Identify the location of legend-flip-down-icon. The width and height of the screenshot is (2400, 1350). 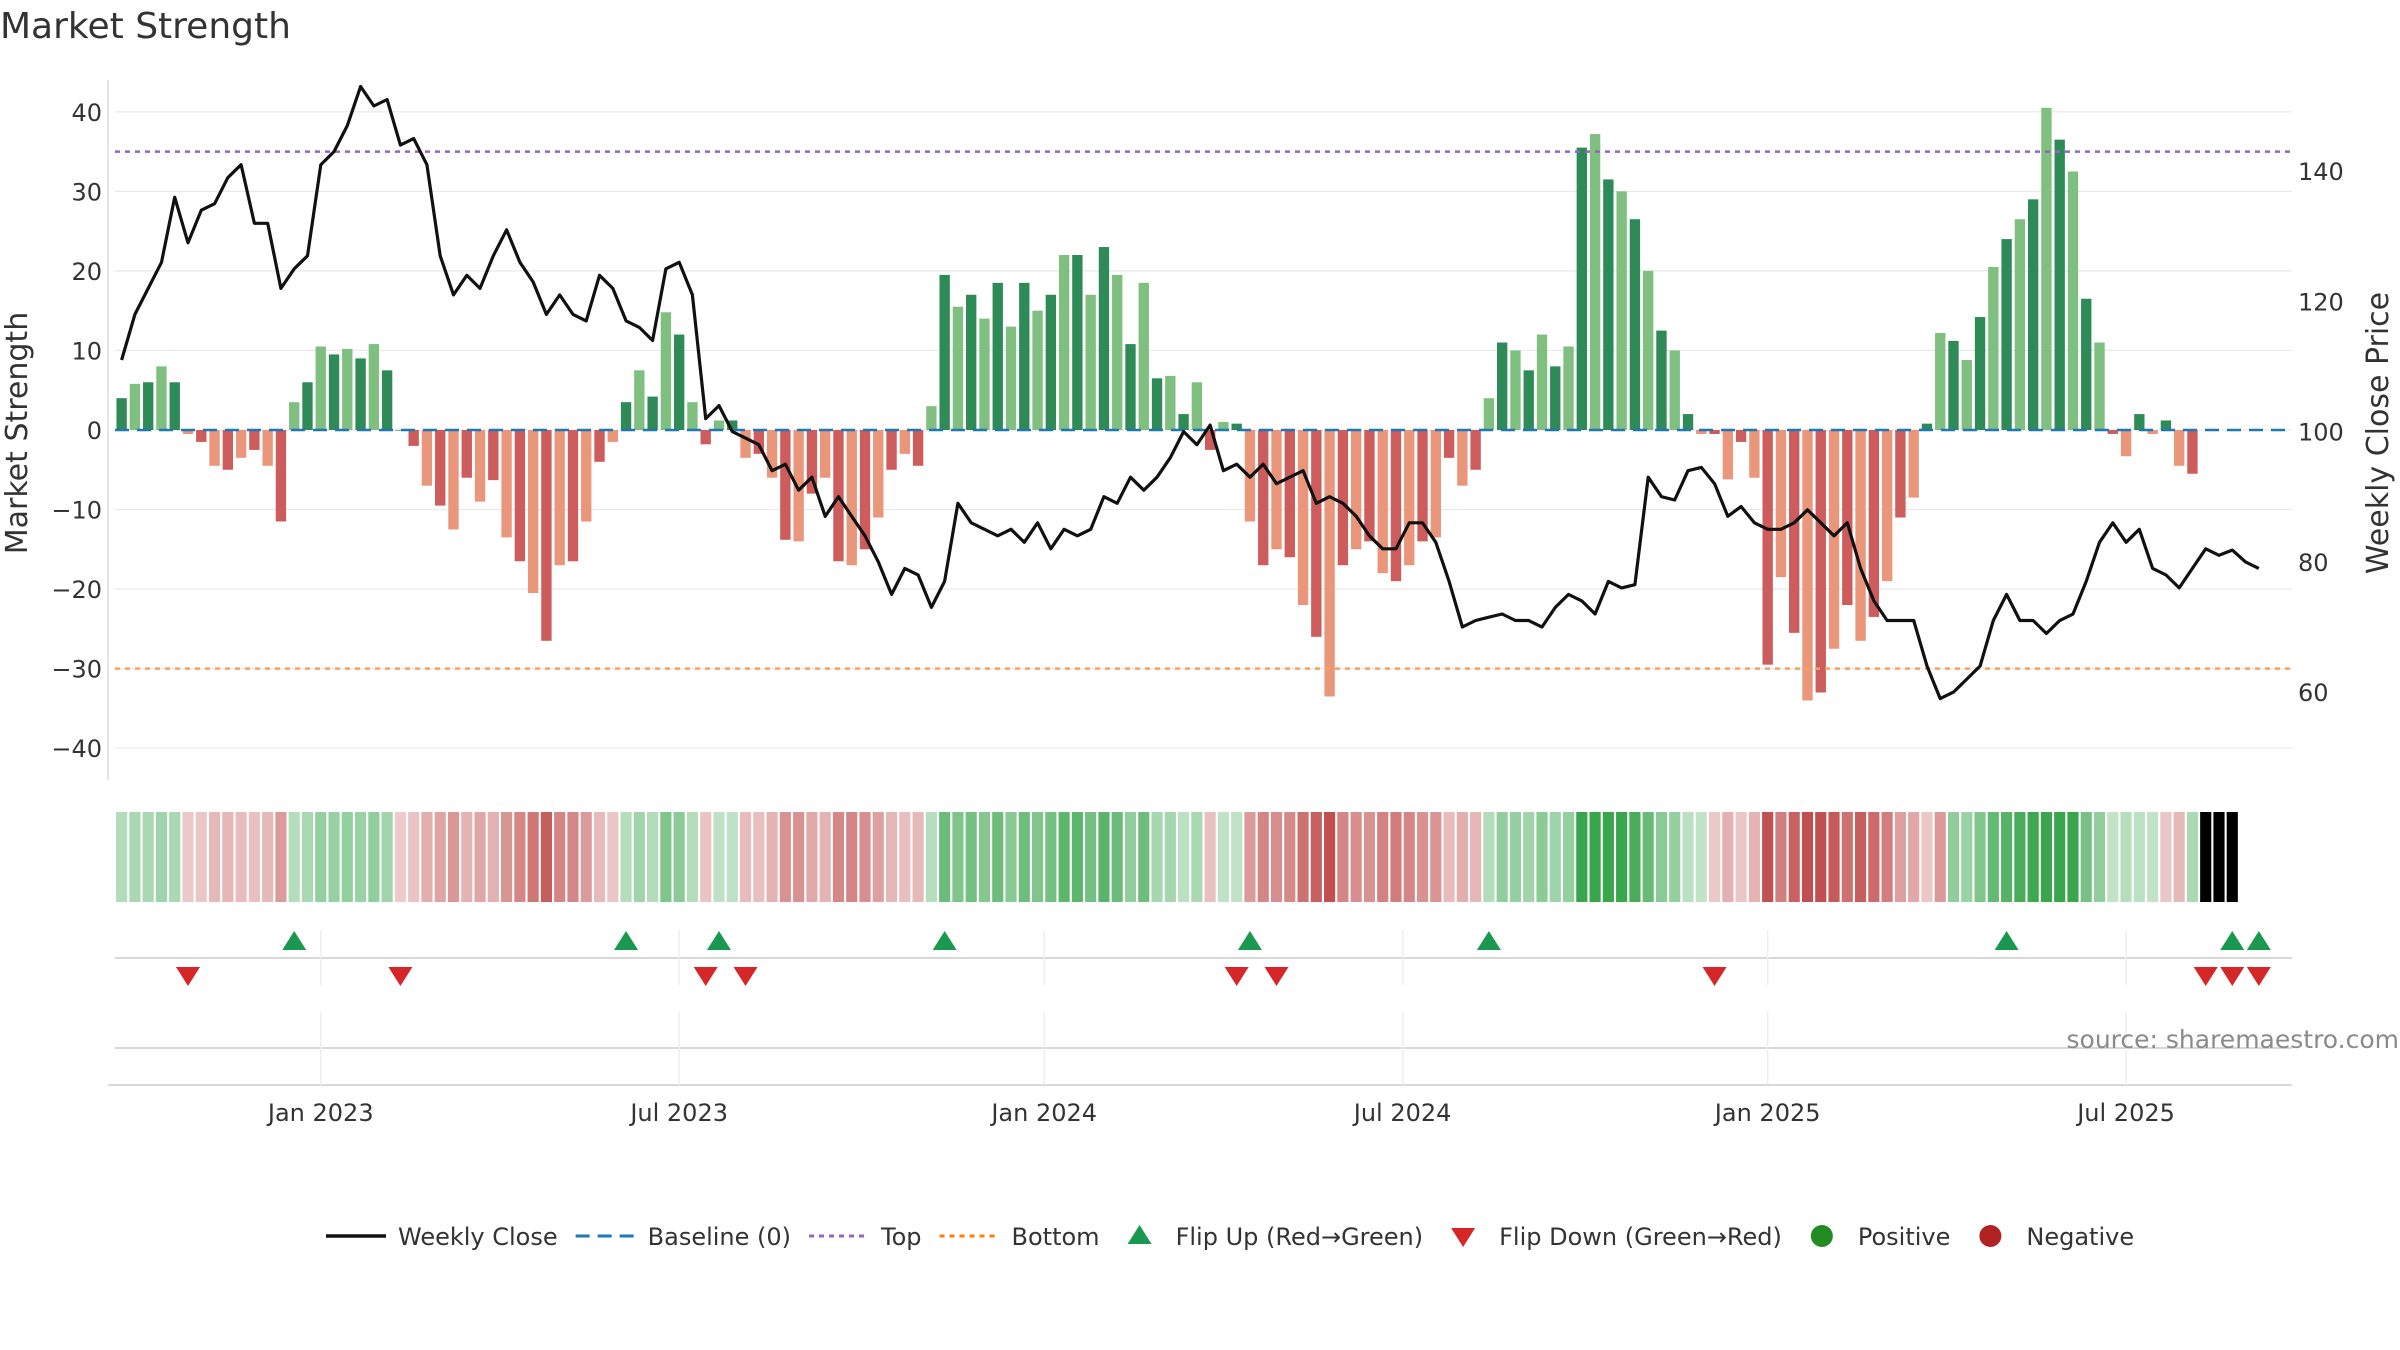
(1463, 1237).